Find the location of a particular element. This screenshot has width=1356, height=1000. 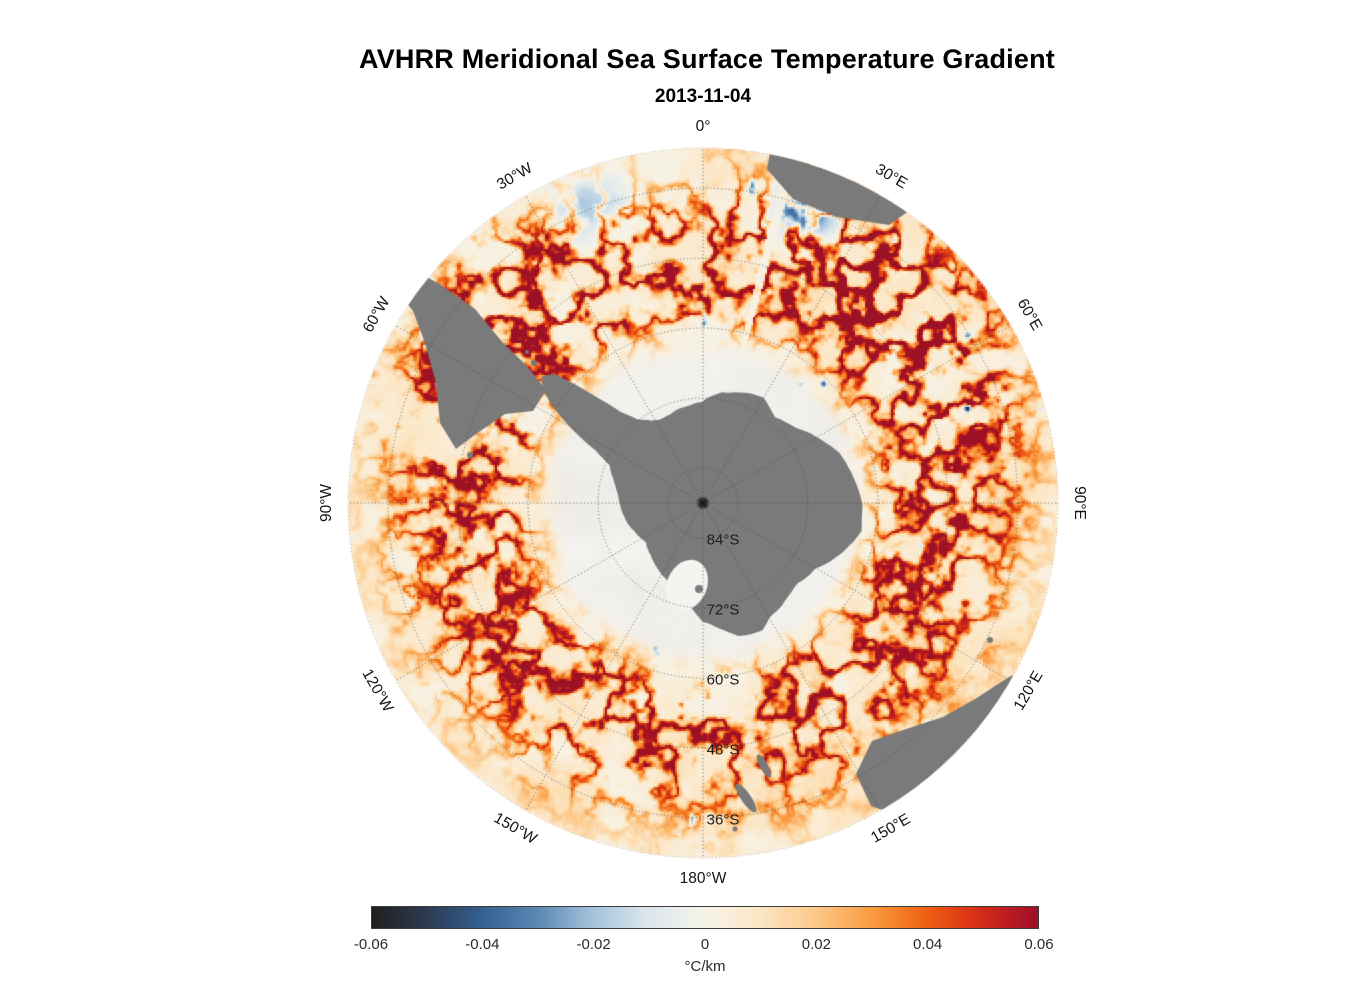

colorbar-tick-label: 0.02 is located at coordinates (816, 944).